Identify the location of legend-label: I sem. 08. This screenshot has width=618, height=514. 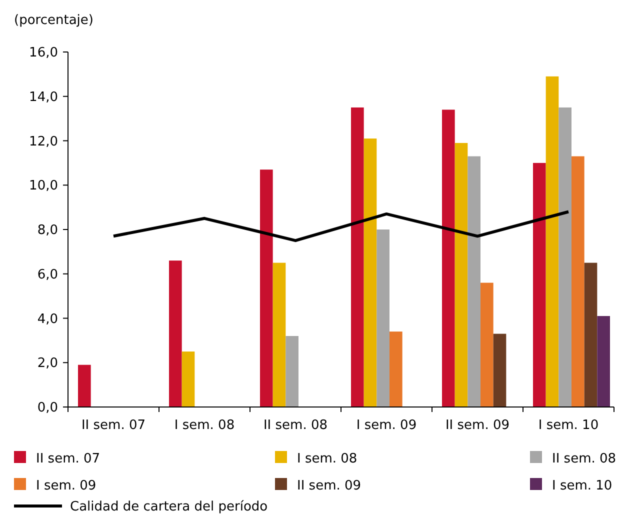
(327, 459).